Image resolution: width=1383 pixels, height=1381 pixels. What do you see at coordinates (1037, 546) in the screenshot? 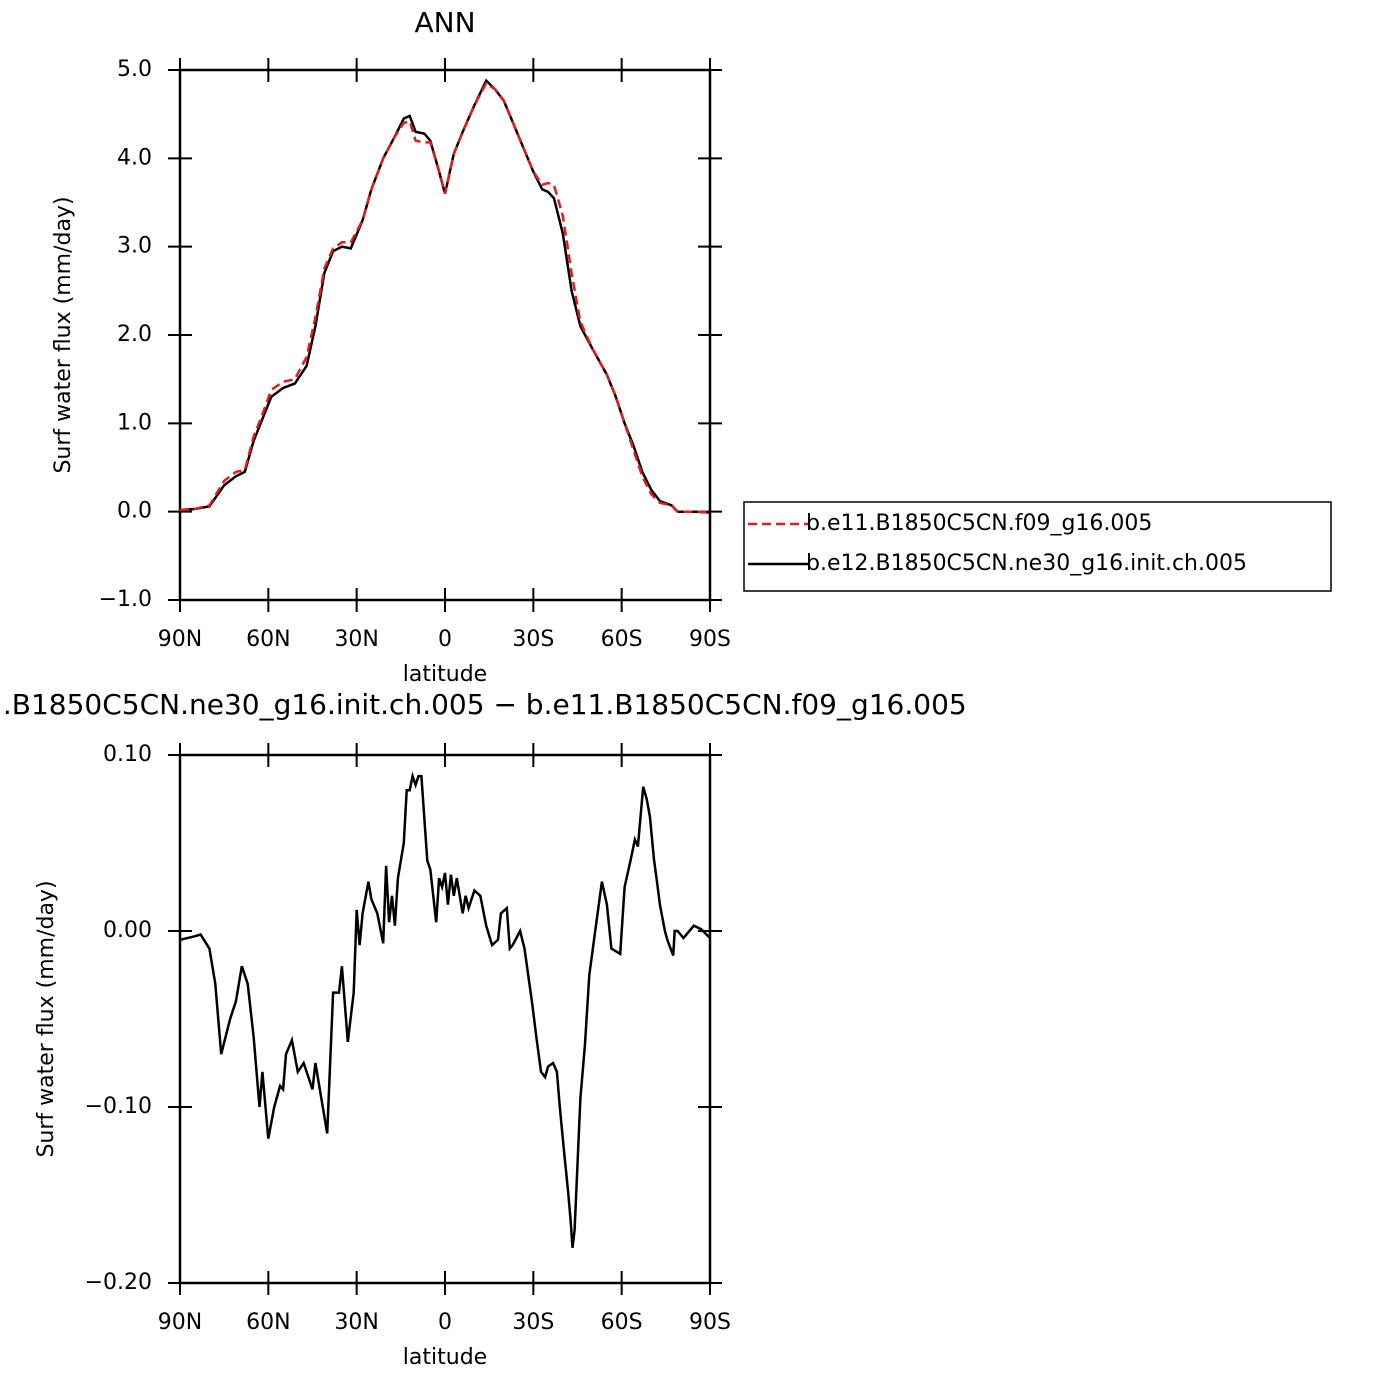
I see `legend-box` at bounding box center [1037, 546].